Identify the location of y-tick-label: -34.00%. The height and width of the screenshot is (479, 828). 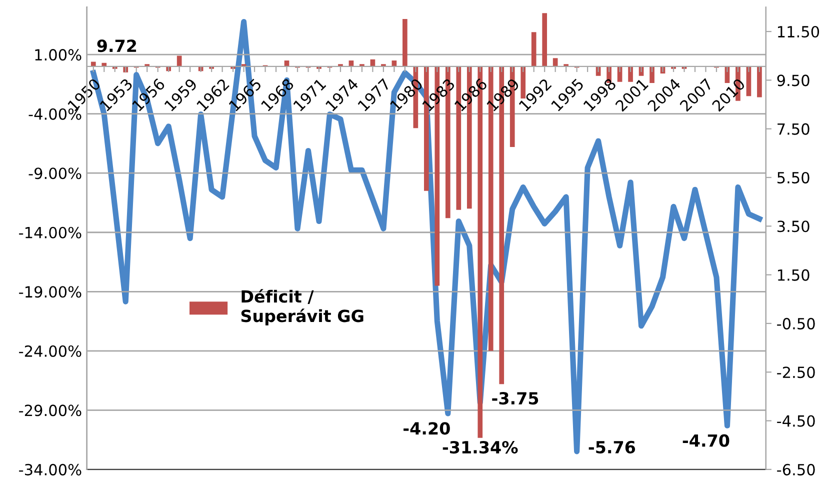
(50, 470).